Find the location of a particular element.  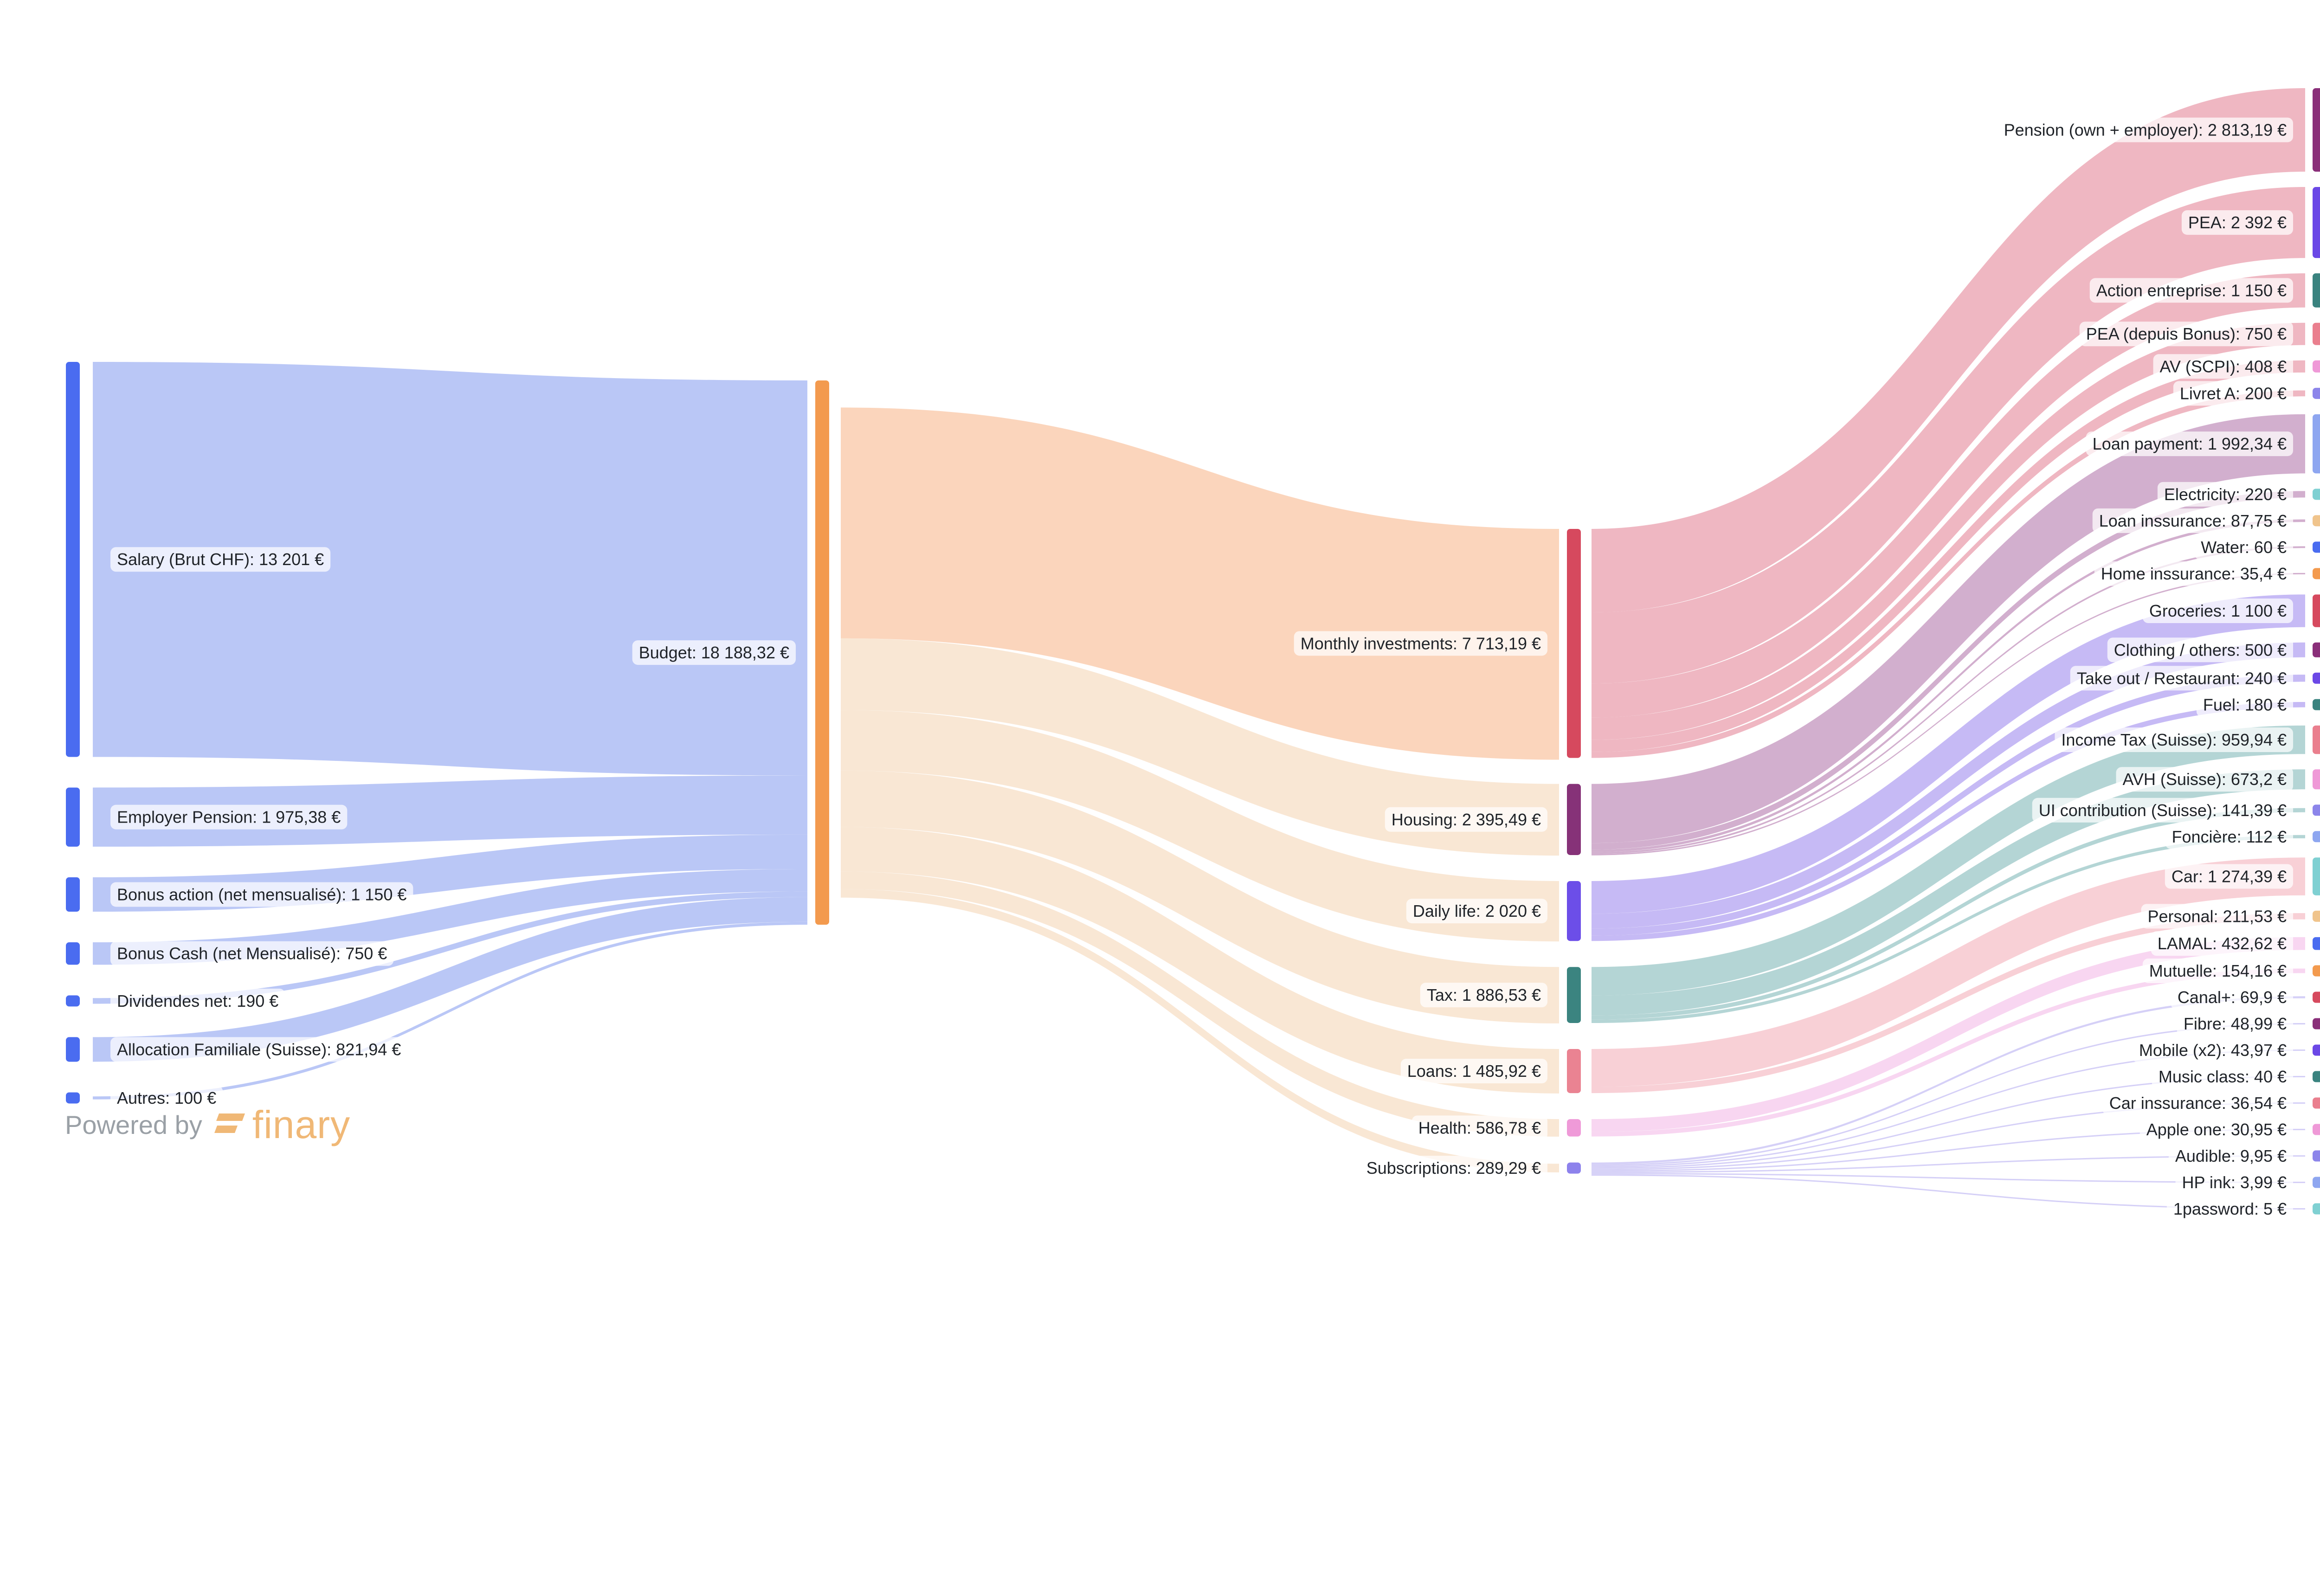

node-fonciere is located at coordinates (2317, 837).